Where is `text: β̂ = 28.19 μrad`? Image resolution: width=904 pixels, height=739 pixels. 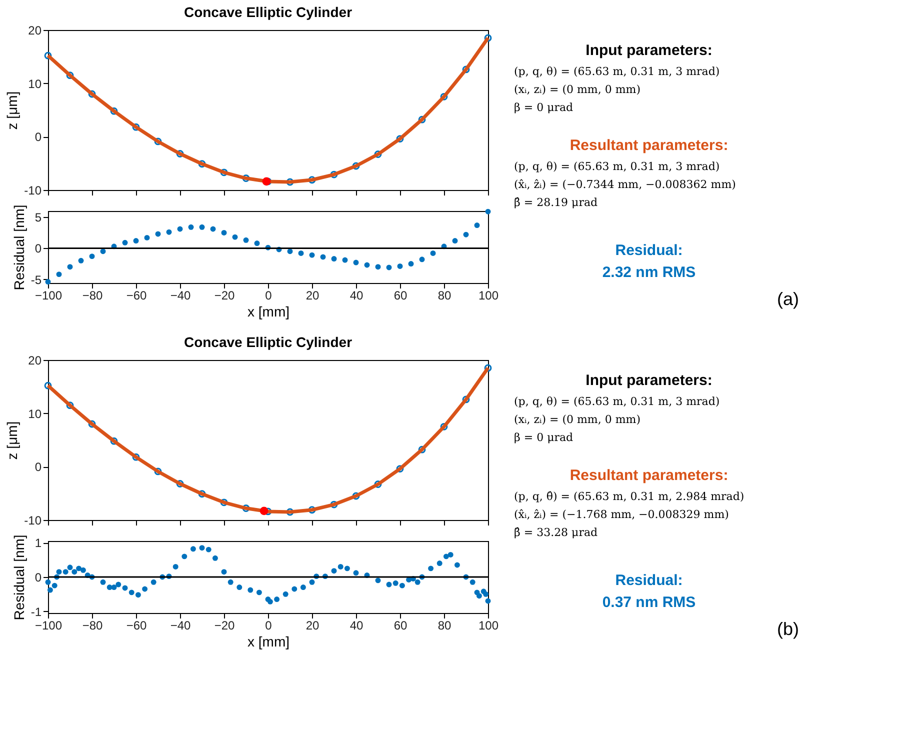 text: β̂ = 28.19 μrad is located at coordinates (556, 202).